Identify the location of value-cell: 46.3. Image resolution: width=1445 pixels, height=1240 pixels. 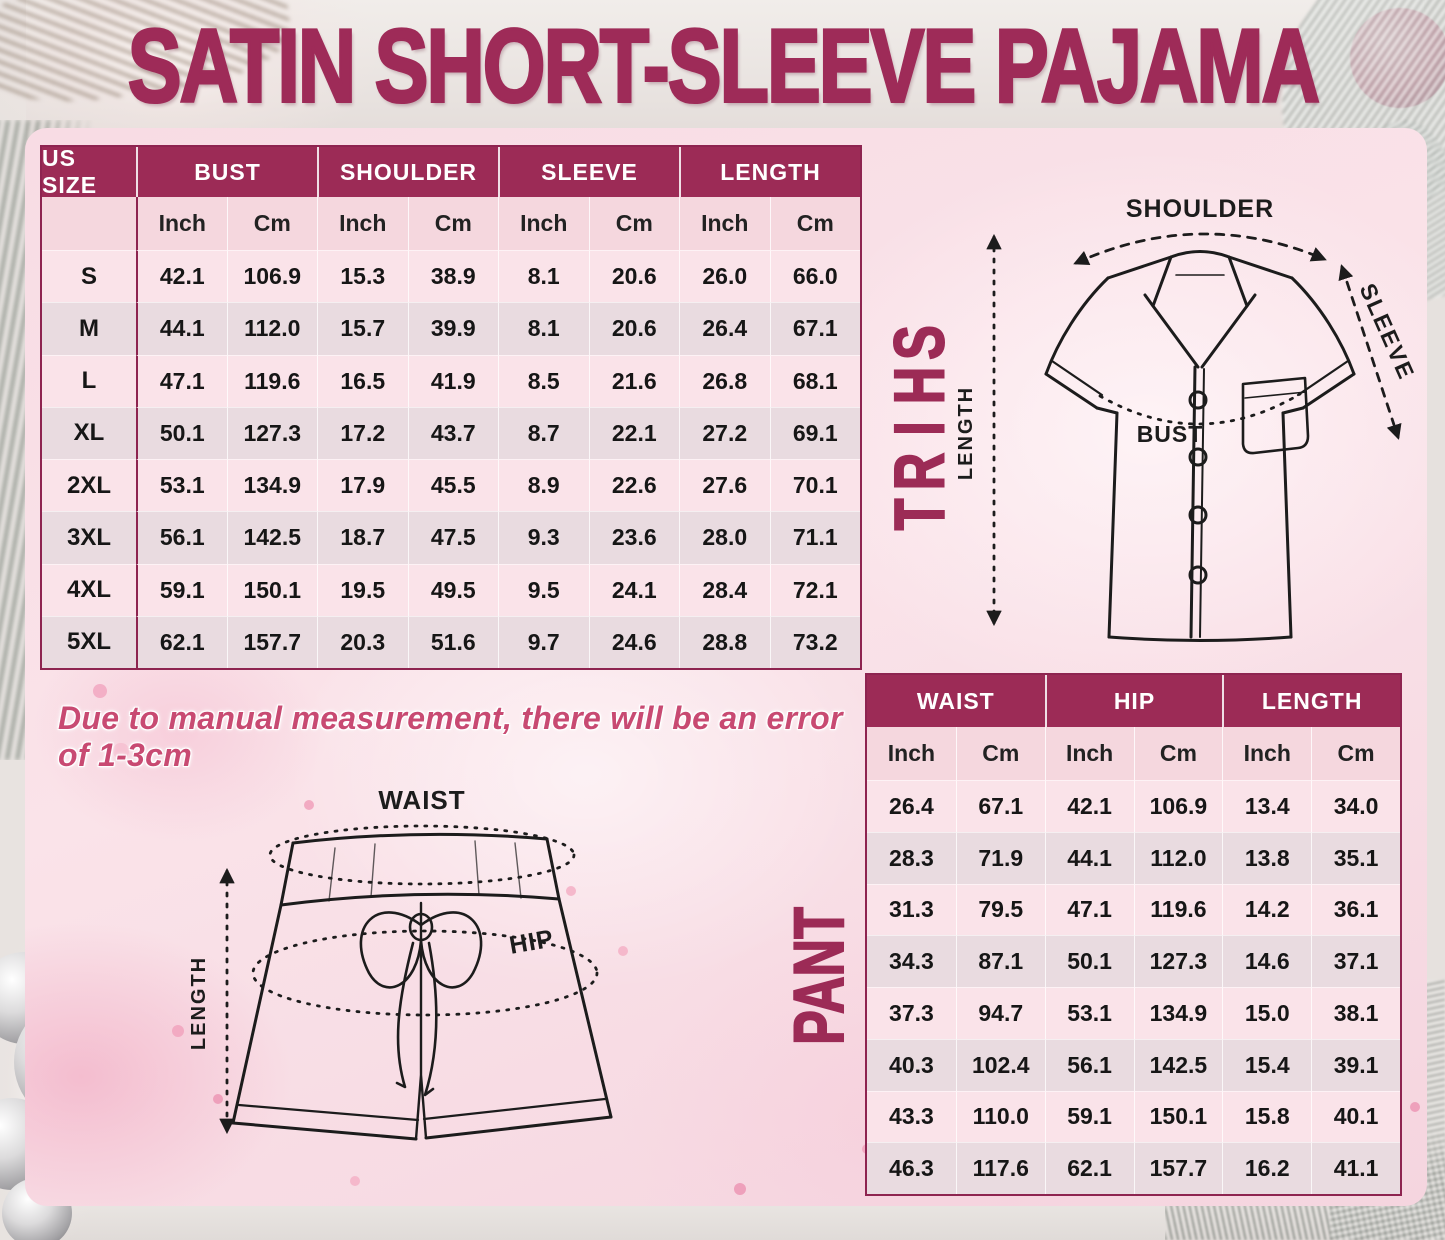
(911, 1168).